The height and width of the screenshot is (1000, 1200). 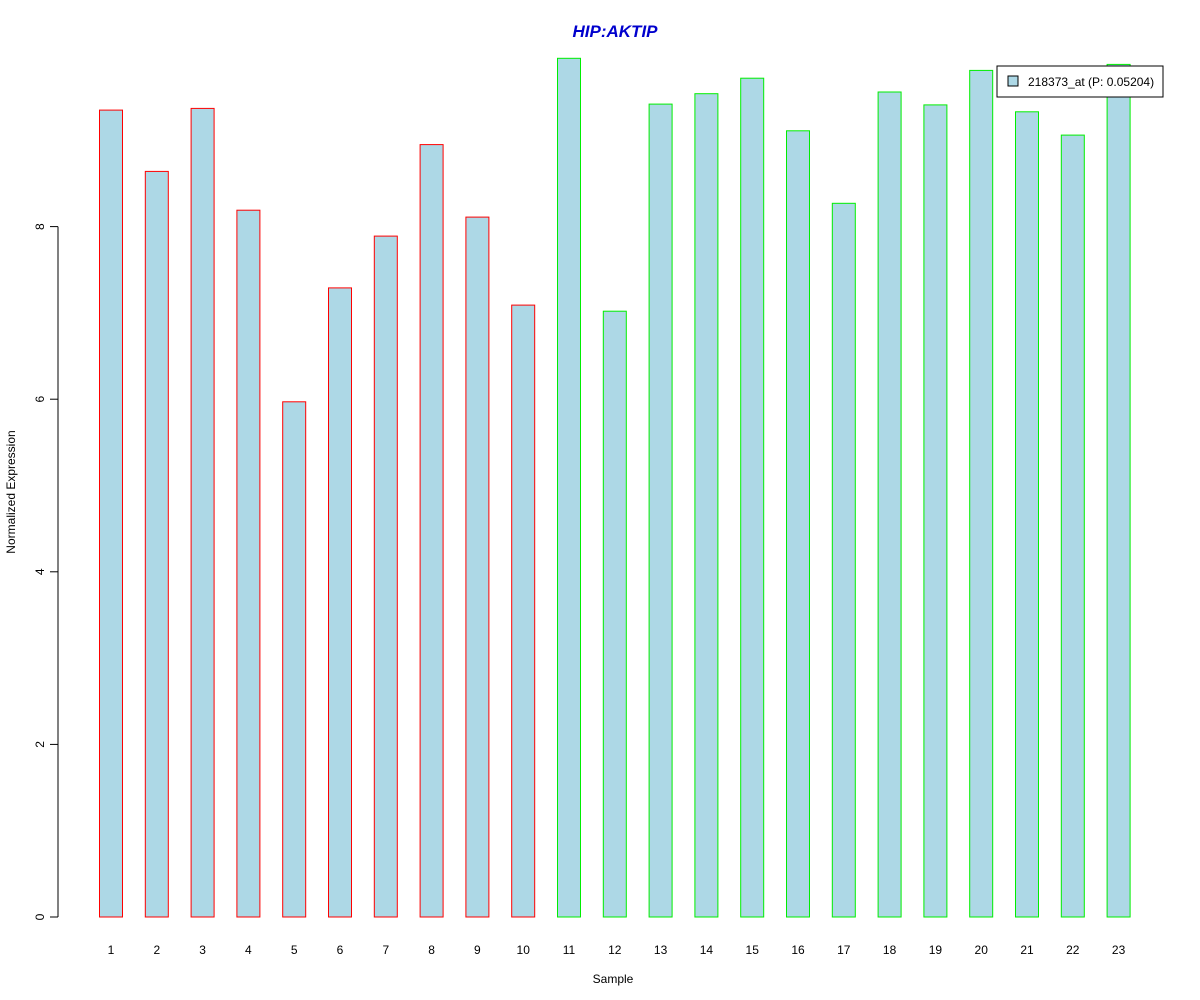 I want to click on x-tick-label: 9, so click(x=477, y=950).